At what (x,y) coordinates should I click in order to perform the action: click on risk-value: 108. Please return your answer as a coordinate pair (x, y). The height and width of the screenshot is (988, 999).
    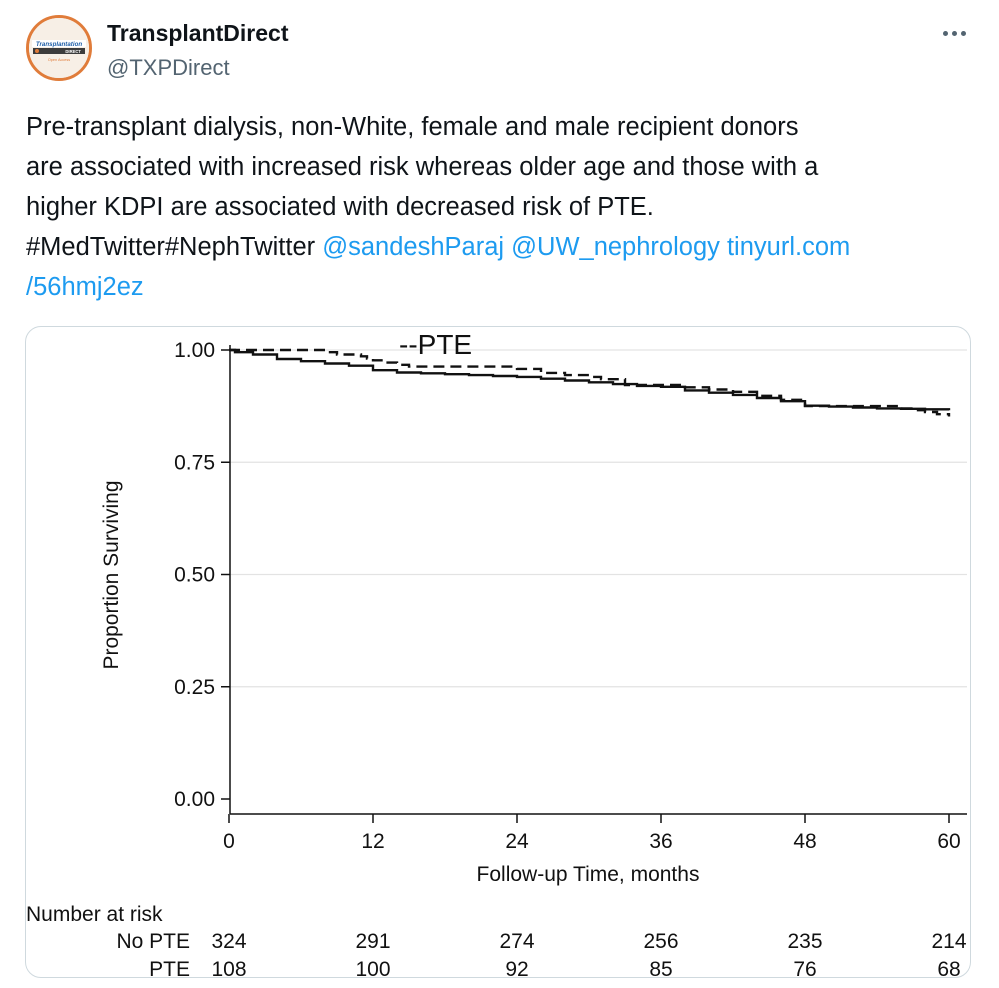
    Looking at the image, I should click on (228, 968).